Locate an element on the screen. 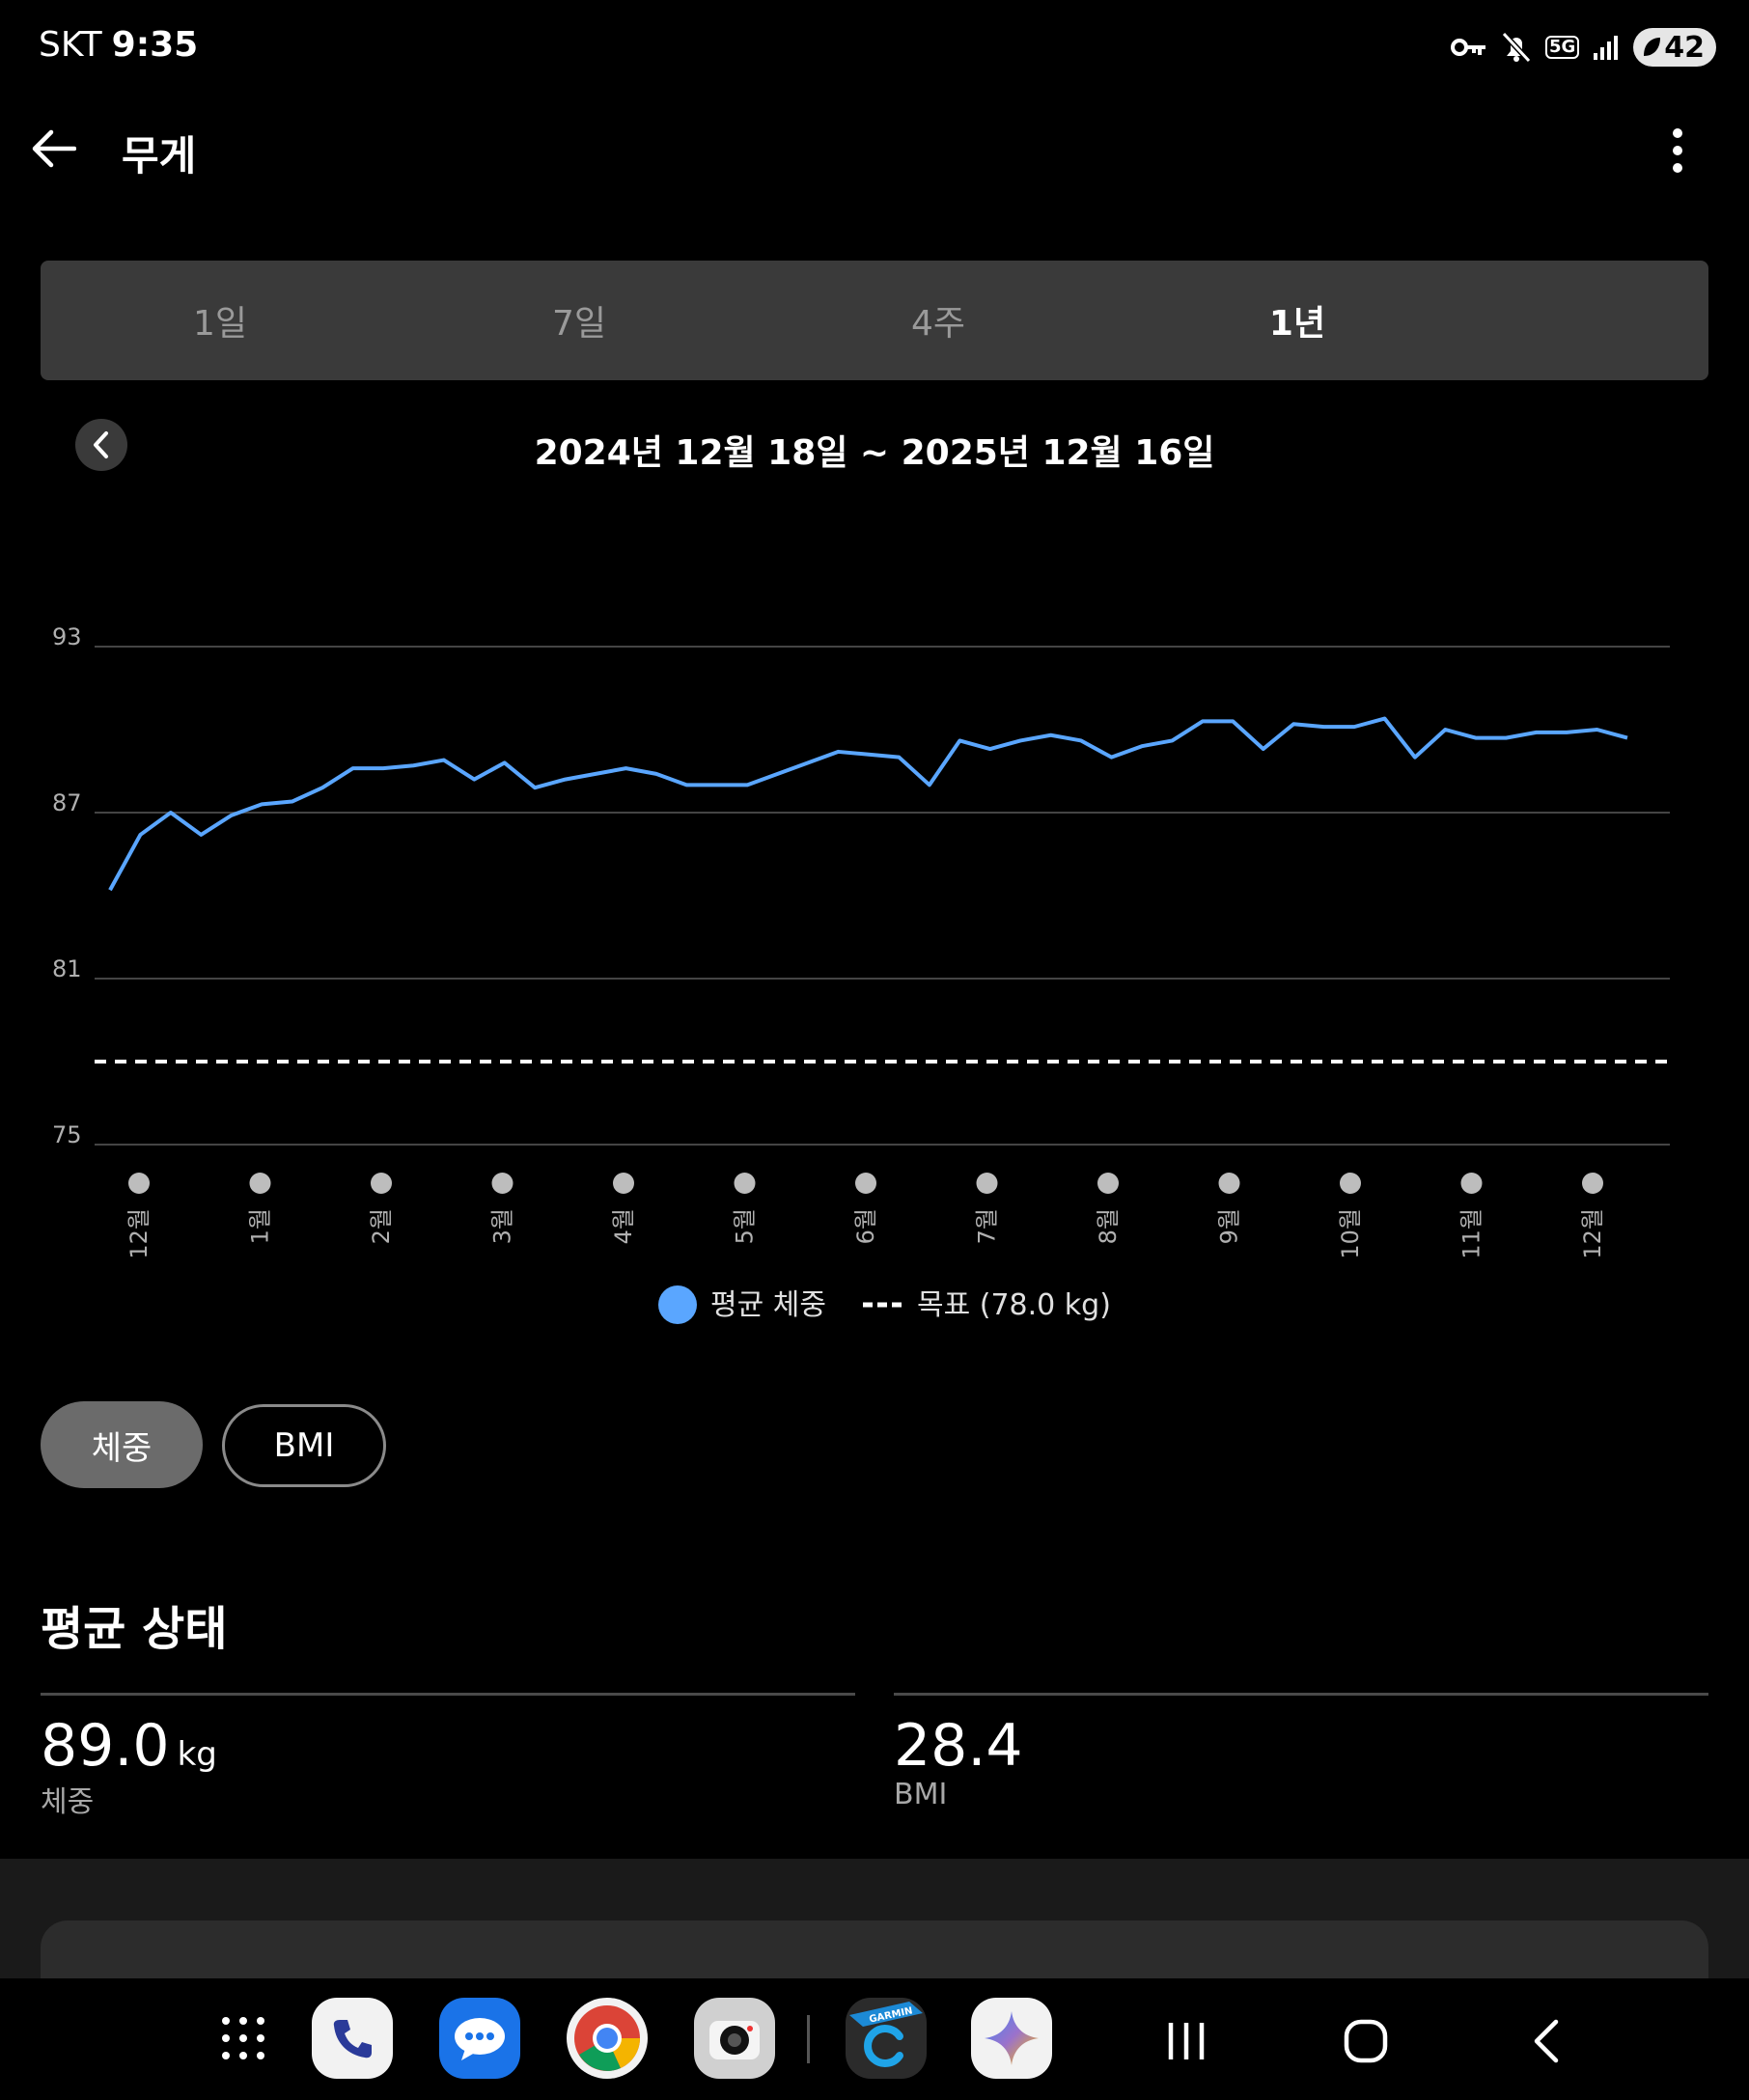  tab-4-weeks: 4주 is located at coordinates (938, 324).